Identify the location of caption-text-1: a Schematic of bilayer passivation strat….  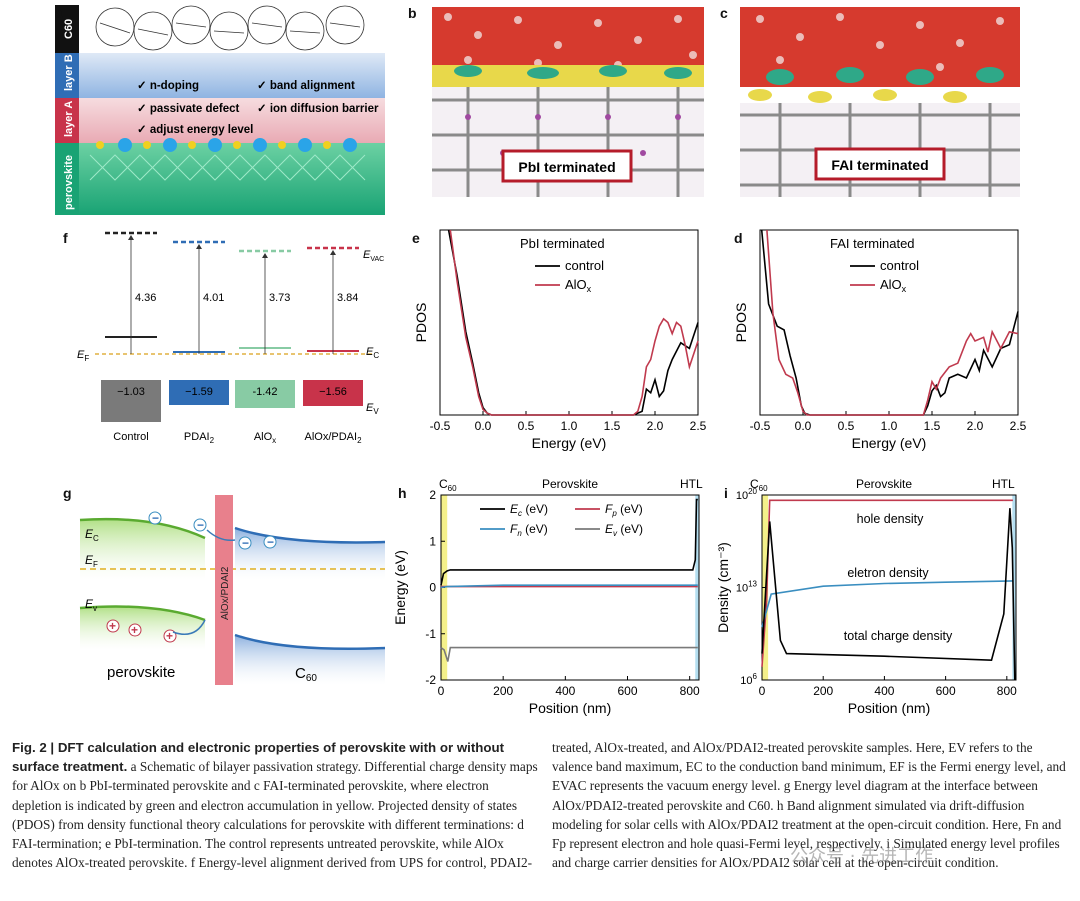
(275, 815).